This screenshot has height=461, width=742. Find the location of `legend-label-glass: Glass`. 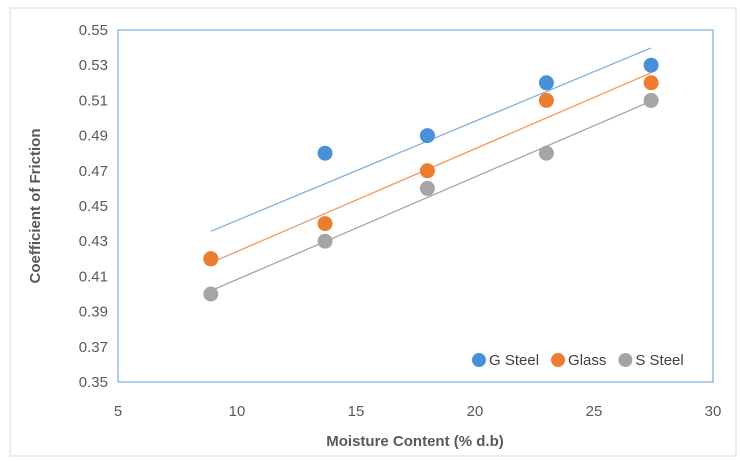

legend-label-glass: Glass is located at coordinates (587, 360).